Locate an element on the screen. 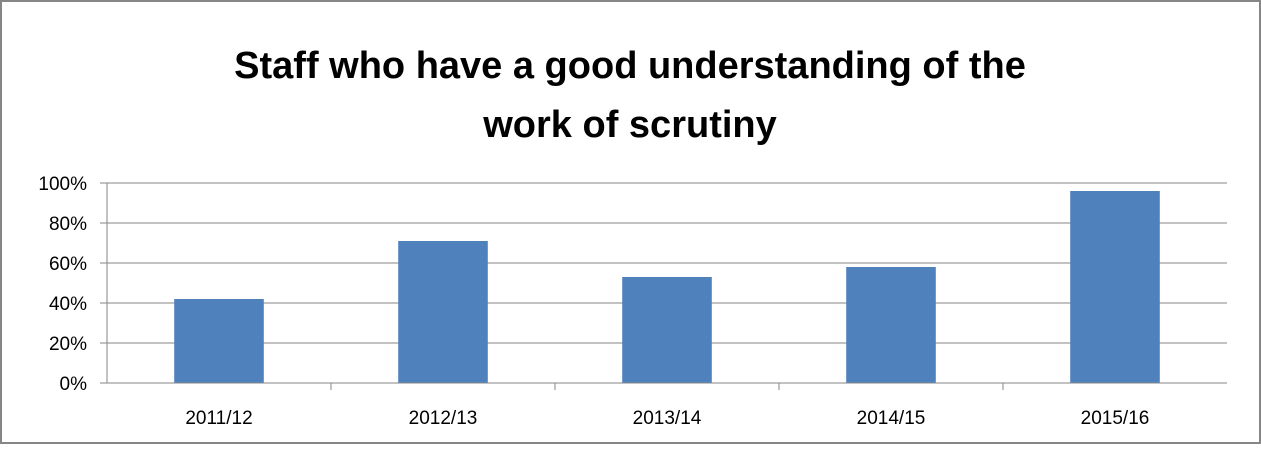 The height and width of the screenshot is (449, 1261). y-tick-label: 20% is located at coordinates (68, 344).